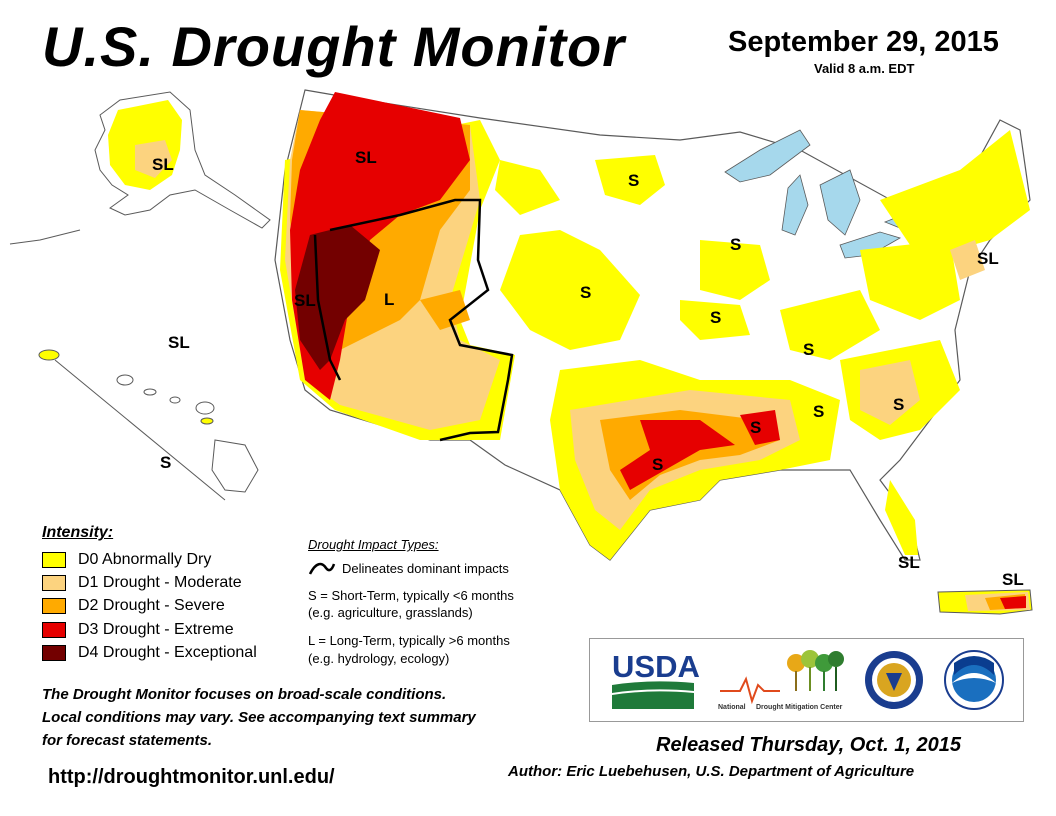 This screenshot has width=1056, height=816. I want to click on impact-heading: Drought Impact Types:, so click(373, 544).